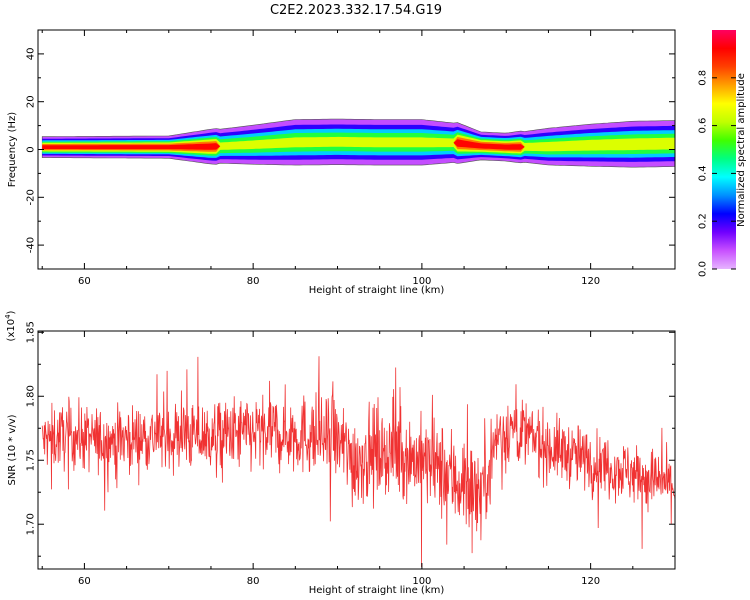  What do you see at coordinates (724, 149) in the screenshot?
I see `colorbar-gradient` at bounding box center [724, 149].